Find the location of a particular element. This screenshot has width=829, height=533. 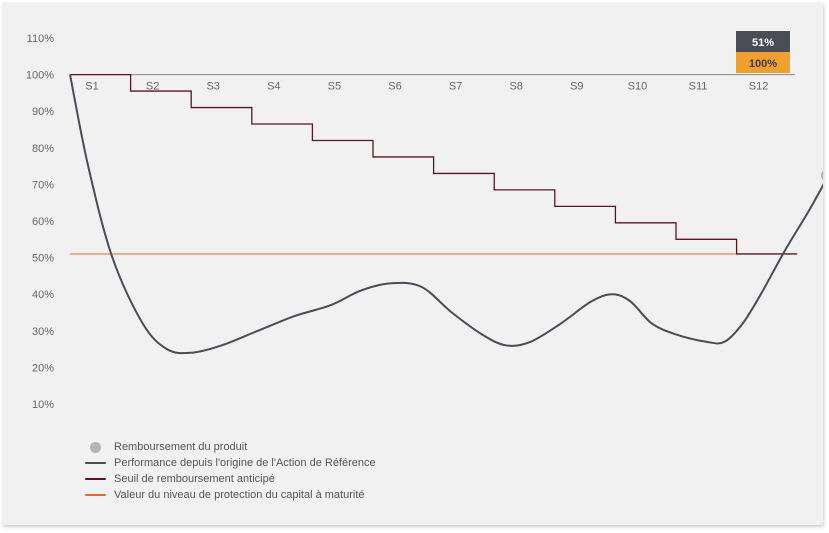

y-tick-label: 100% is located at coordinates (40, 76).